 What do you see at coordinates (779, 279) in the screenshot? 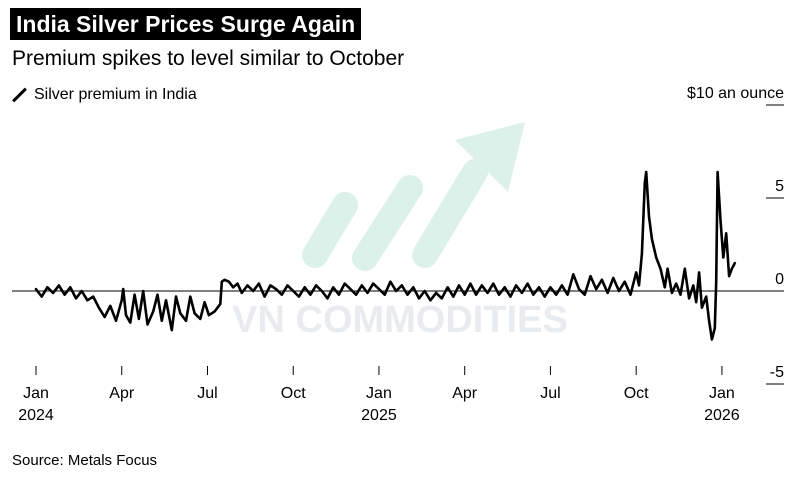
I see `y-tick-label: 0` at bounding box center [779, 279].